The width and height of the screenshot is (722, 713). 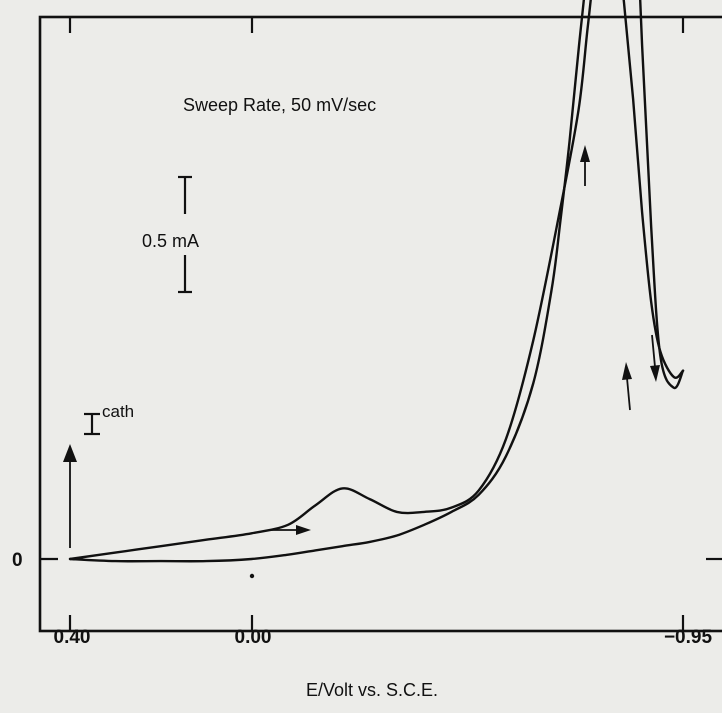 I want to click on scan-speck, so click(x=252, y=576).